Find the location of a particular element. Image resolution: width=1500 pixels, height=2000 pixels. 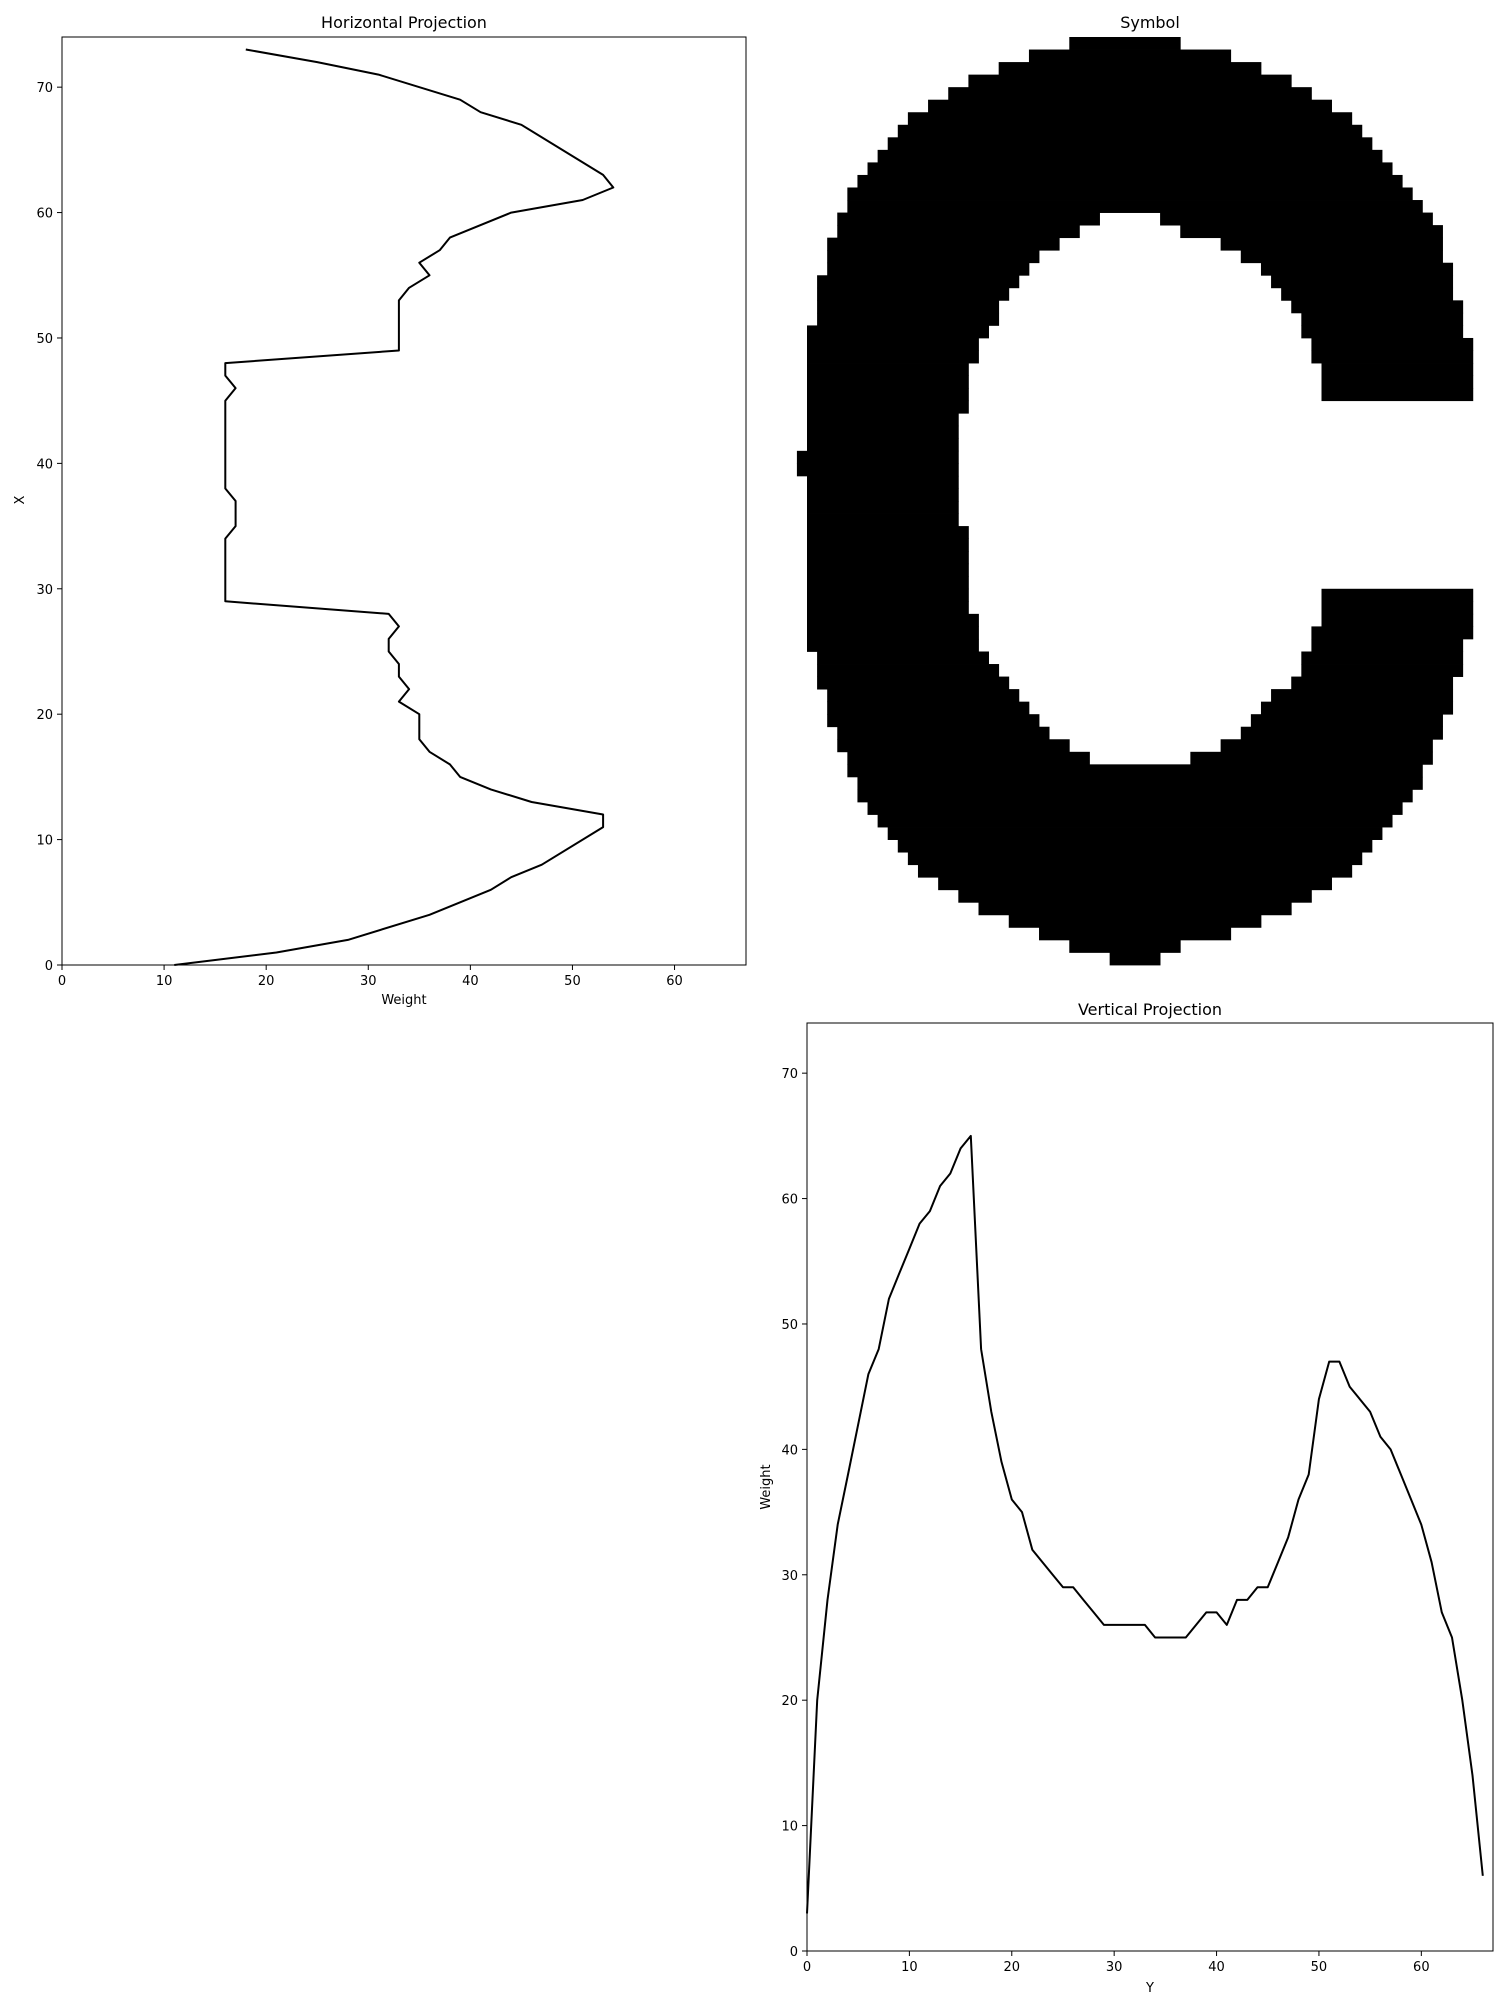

horizontal-projection-ytick-label: 20 is located at coordinates (44, 715).